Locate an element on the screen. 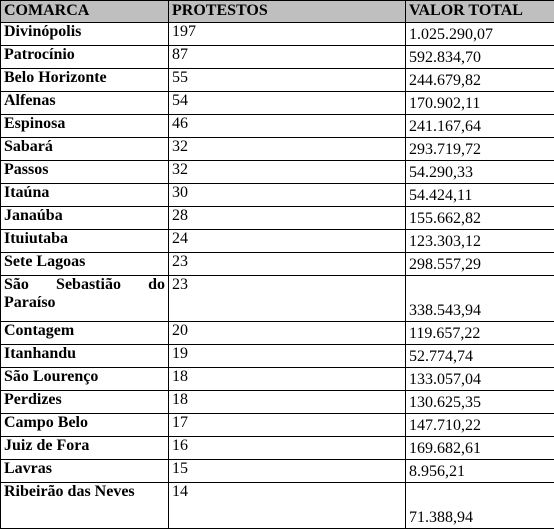  cell-valor-text: 1.025.290,07 is located at coordinates (451, 35).